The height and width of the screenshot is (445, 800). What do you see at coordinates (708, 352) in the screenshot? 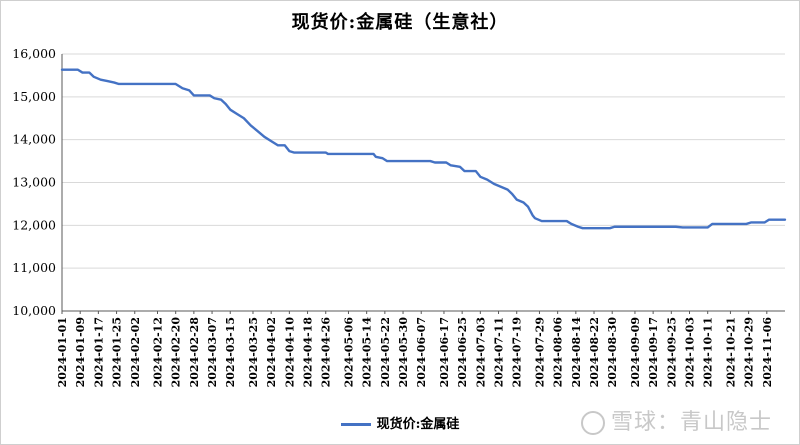
I see `x-tick-label: 2024-10-11` at bounding box center [708, 352].